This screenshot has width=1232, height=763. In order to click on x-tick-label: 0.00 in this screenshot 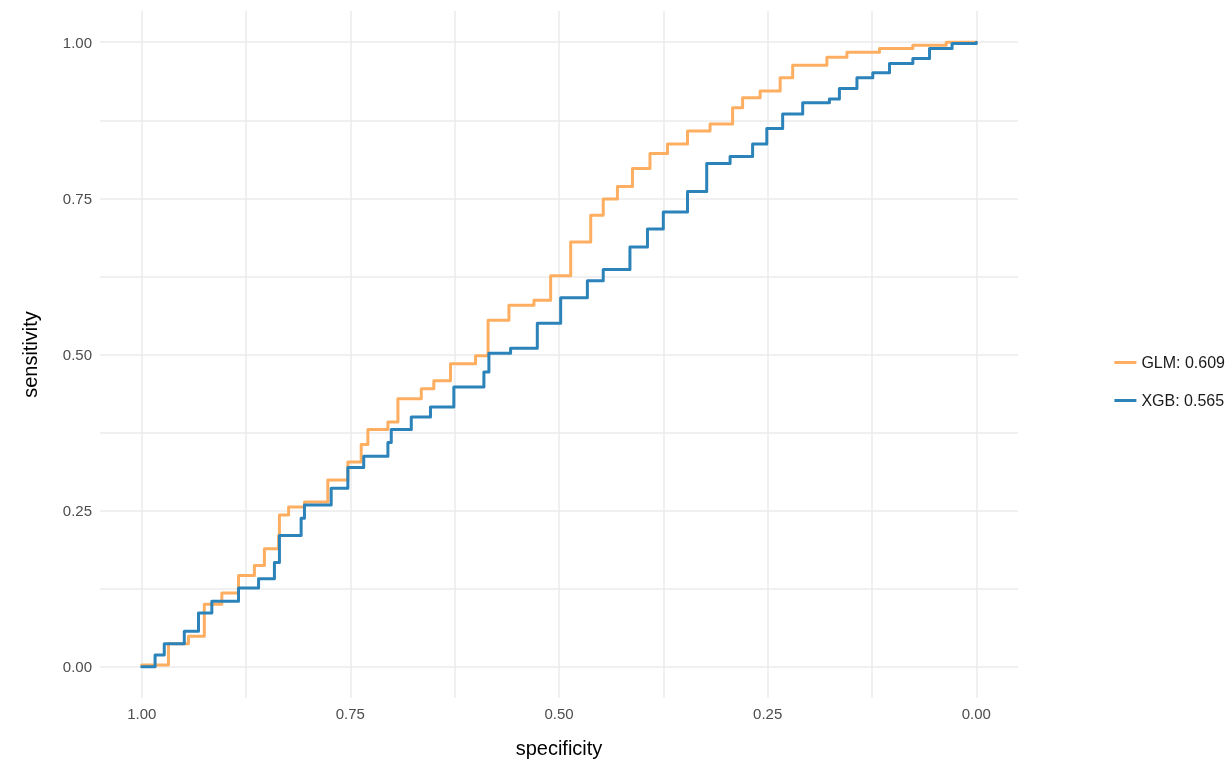, I will do `click(976, 713)`.